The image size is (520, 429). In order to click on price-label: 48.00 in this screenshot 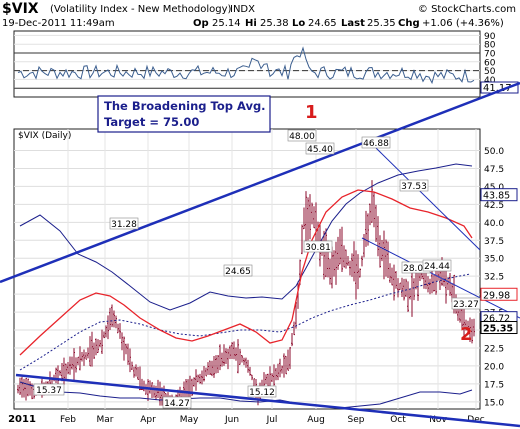, I will do `click(302, 137)`.